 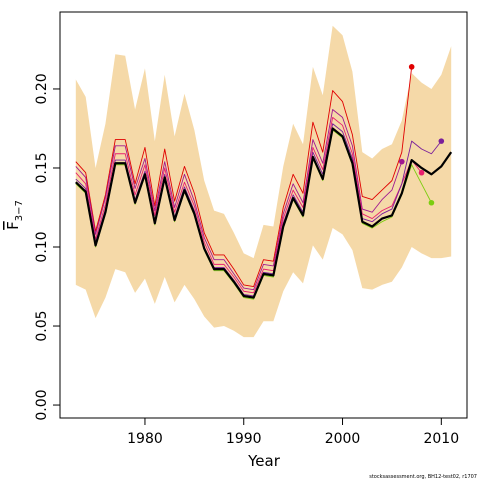 What do you see at coordinates (42, 167) in the screenshot?
I see `y-tick-label: 0.15` at bounding box center [42, 167].